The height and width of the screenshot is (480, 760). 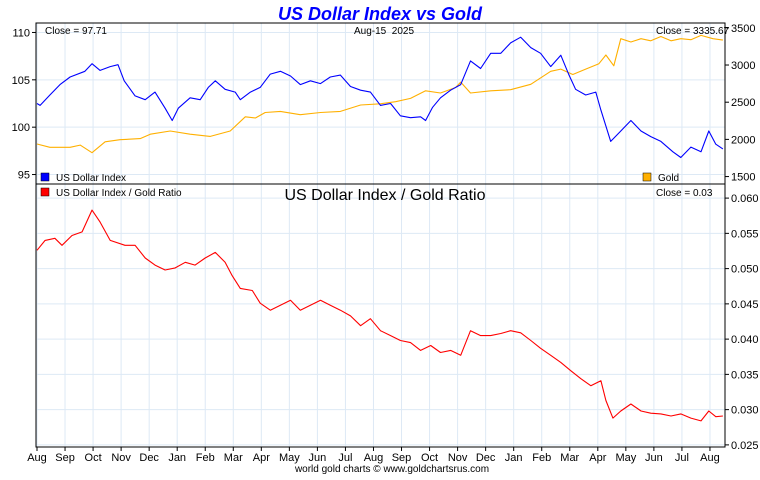 I want to click on ratio-tick-label: 0.040, so click(x=745, y=340).